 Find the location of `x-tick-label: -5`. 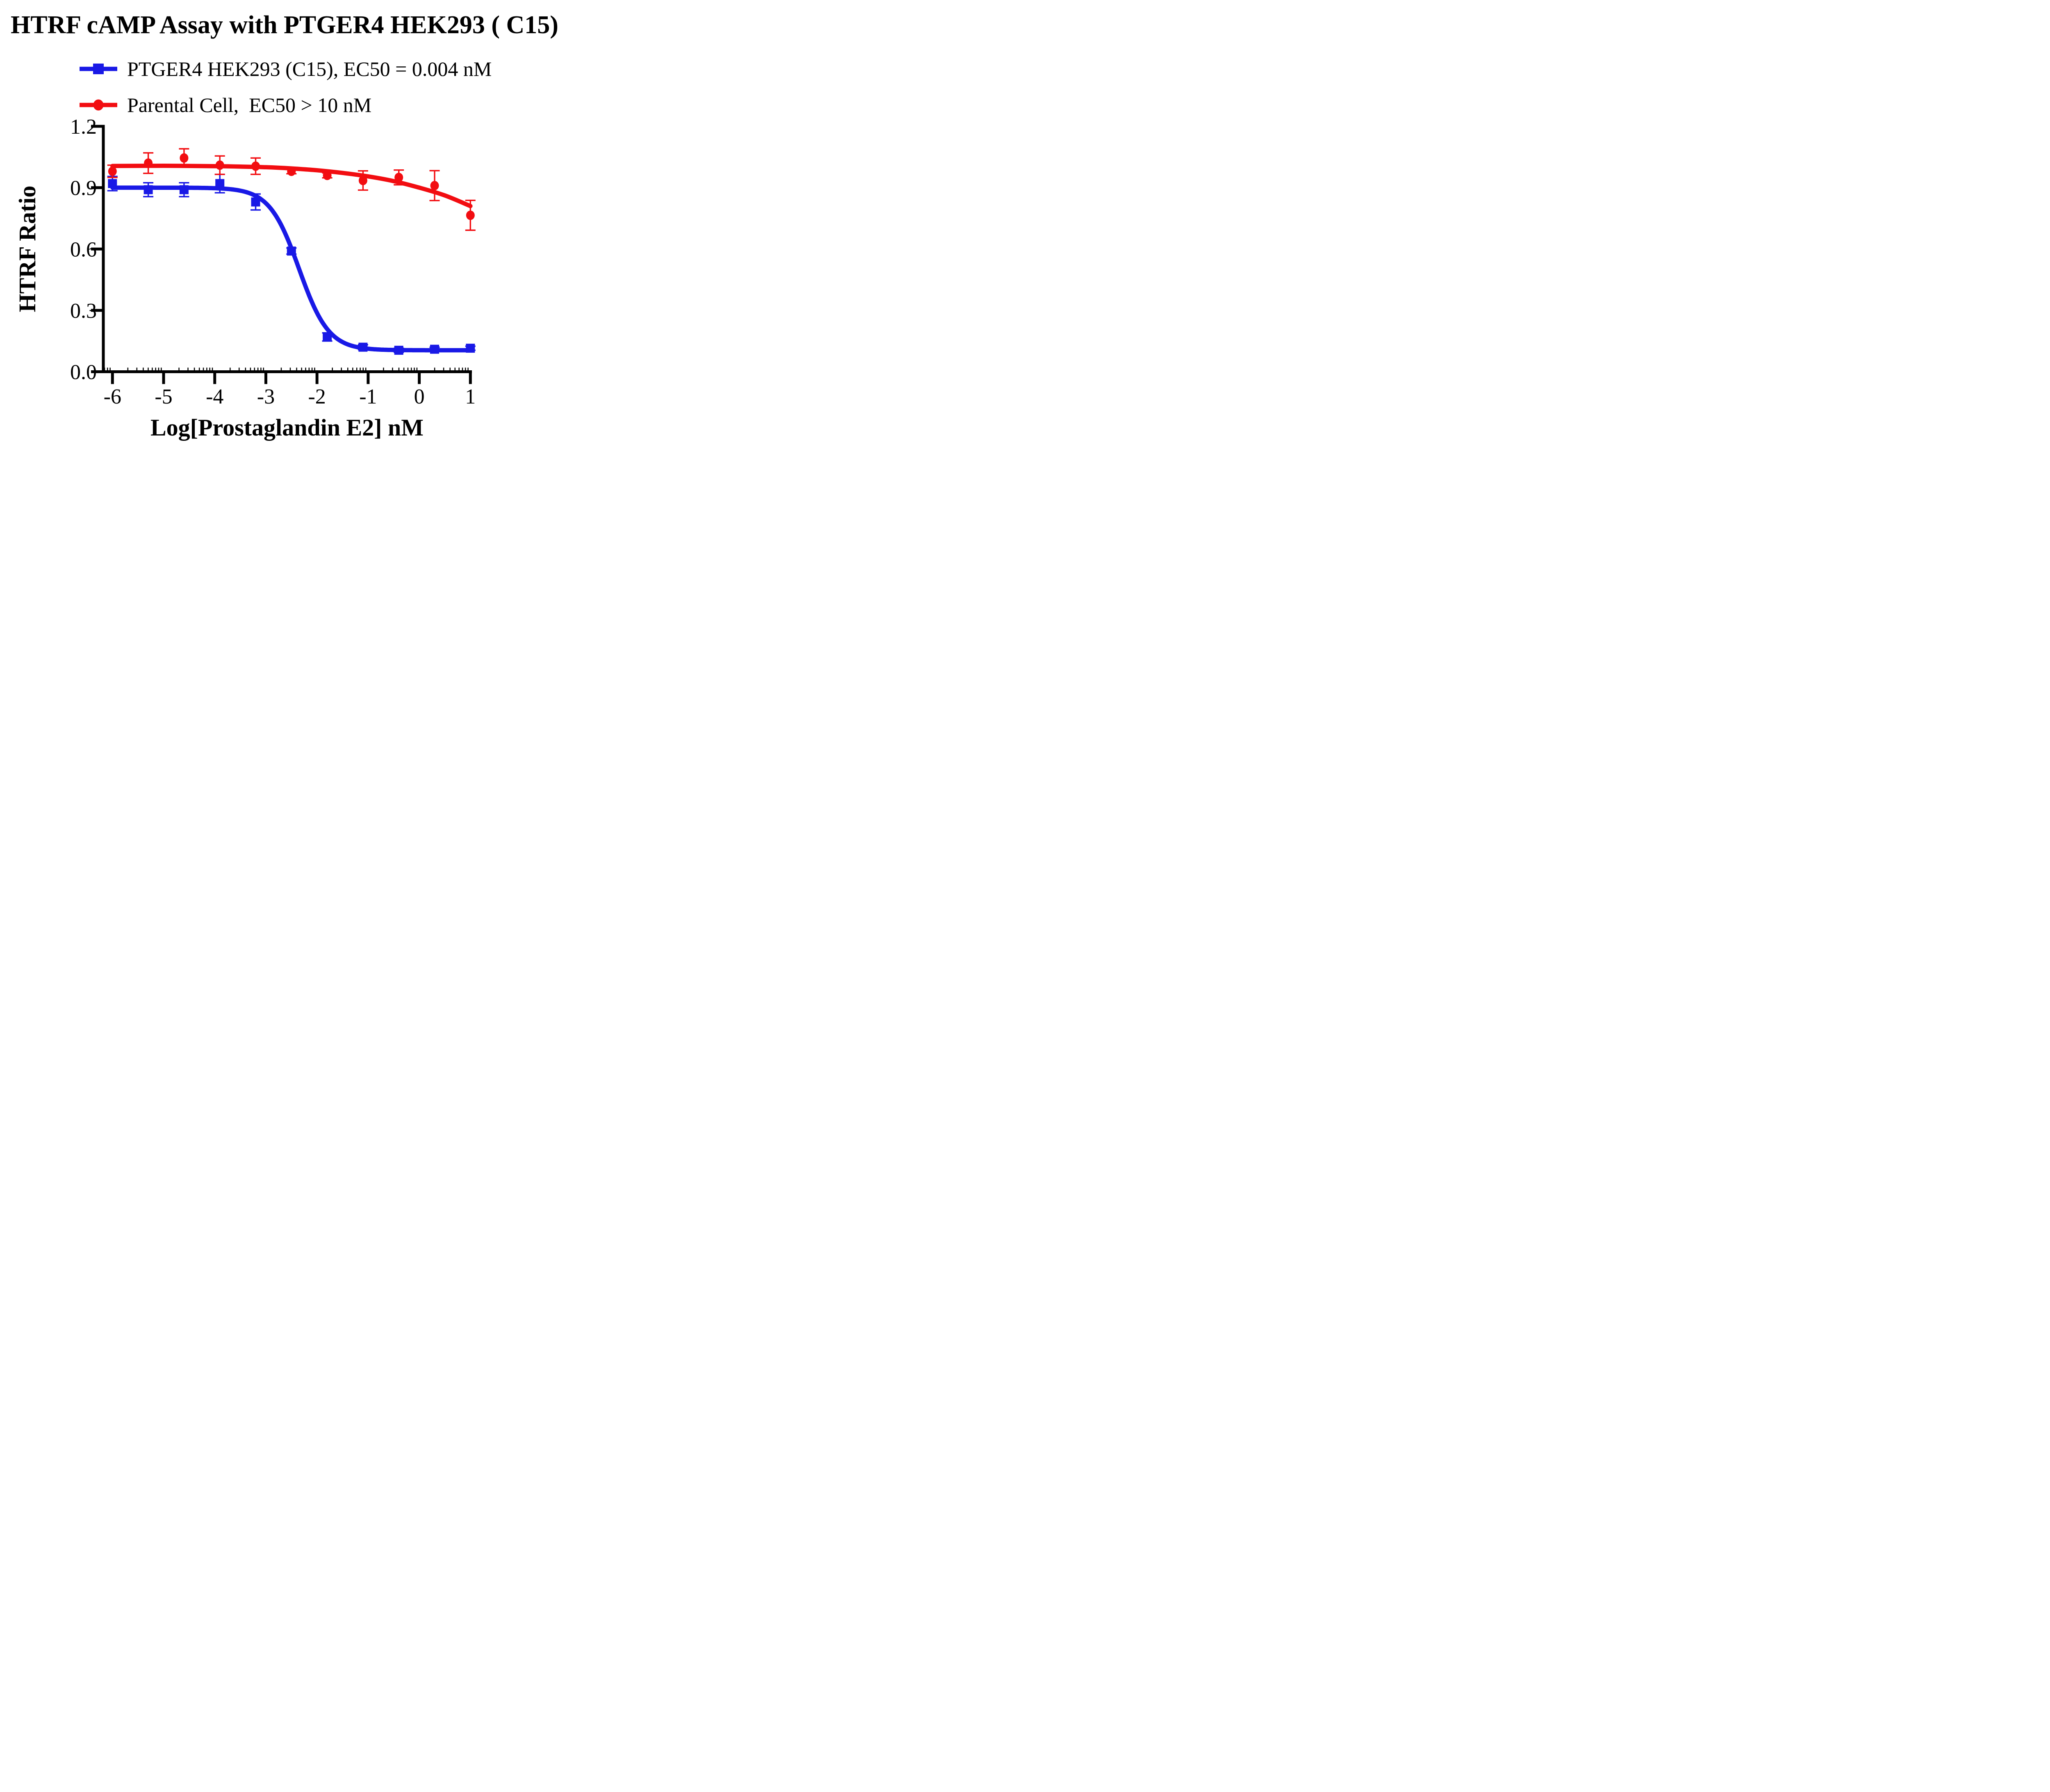

x-tick-label: -5 is located at coordinates (163, 396).